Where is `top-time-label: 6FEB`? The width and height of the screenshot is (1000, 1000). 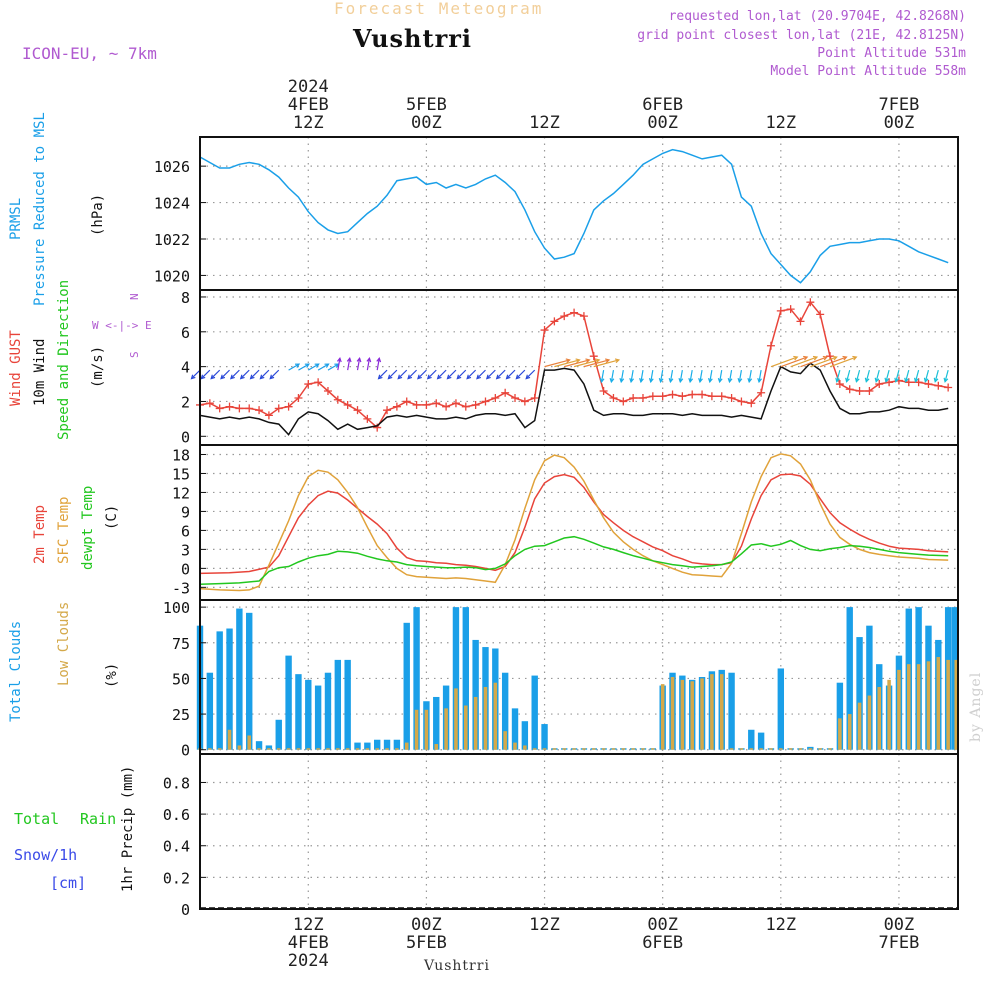
top-time-label: 6FEB is located at coordinates (662, 105).